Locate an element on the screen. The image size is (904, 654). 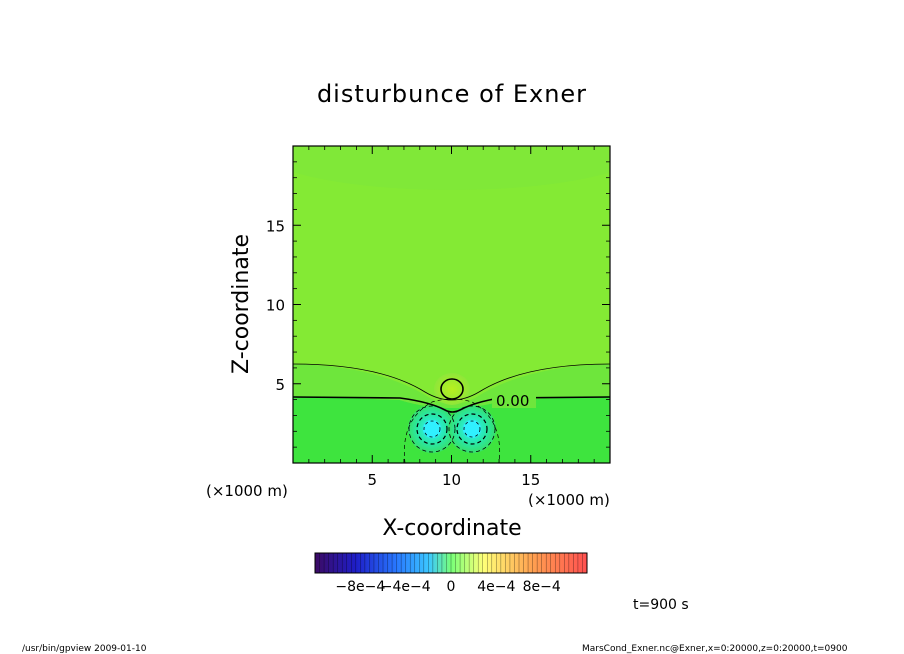
colorbar-tick-label: 4e−4 is located at coordinates (496, 587).